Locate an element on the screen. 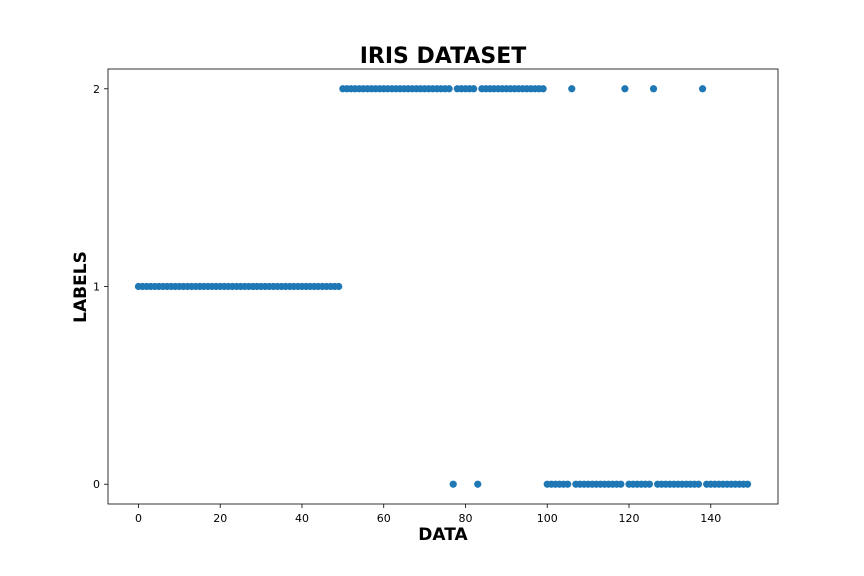 The width and height of the screenshot is (864, 576). y-axis-ticks: 0 1 2 is located at coordinates (100, 287).